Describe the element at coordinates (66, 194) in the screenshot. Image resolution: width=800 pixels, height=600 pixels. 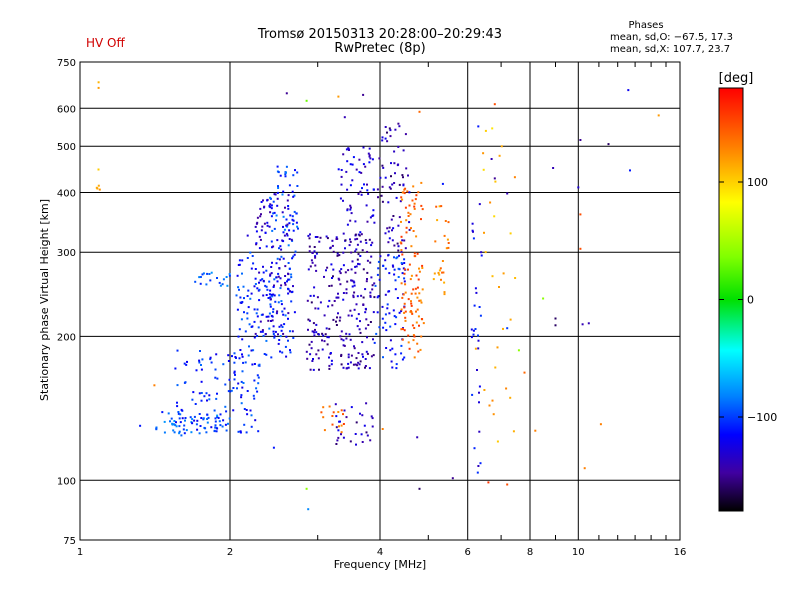
I see `y-tick-label: 400` at that location.